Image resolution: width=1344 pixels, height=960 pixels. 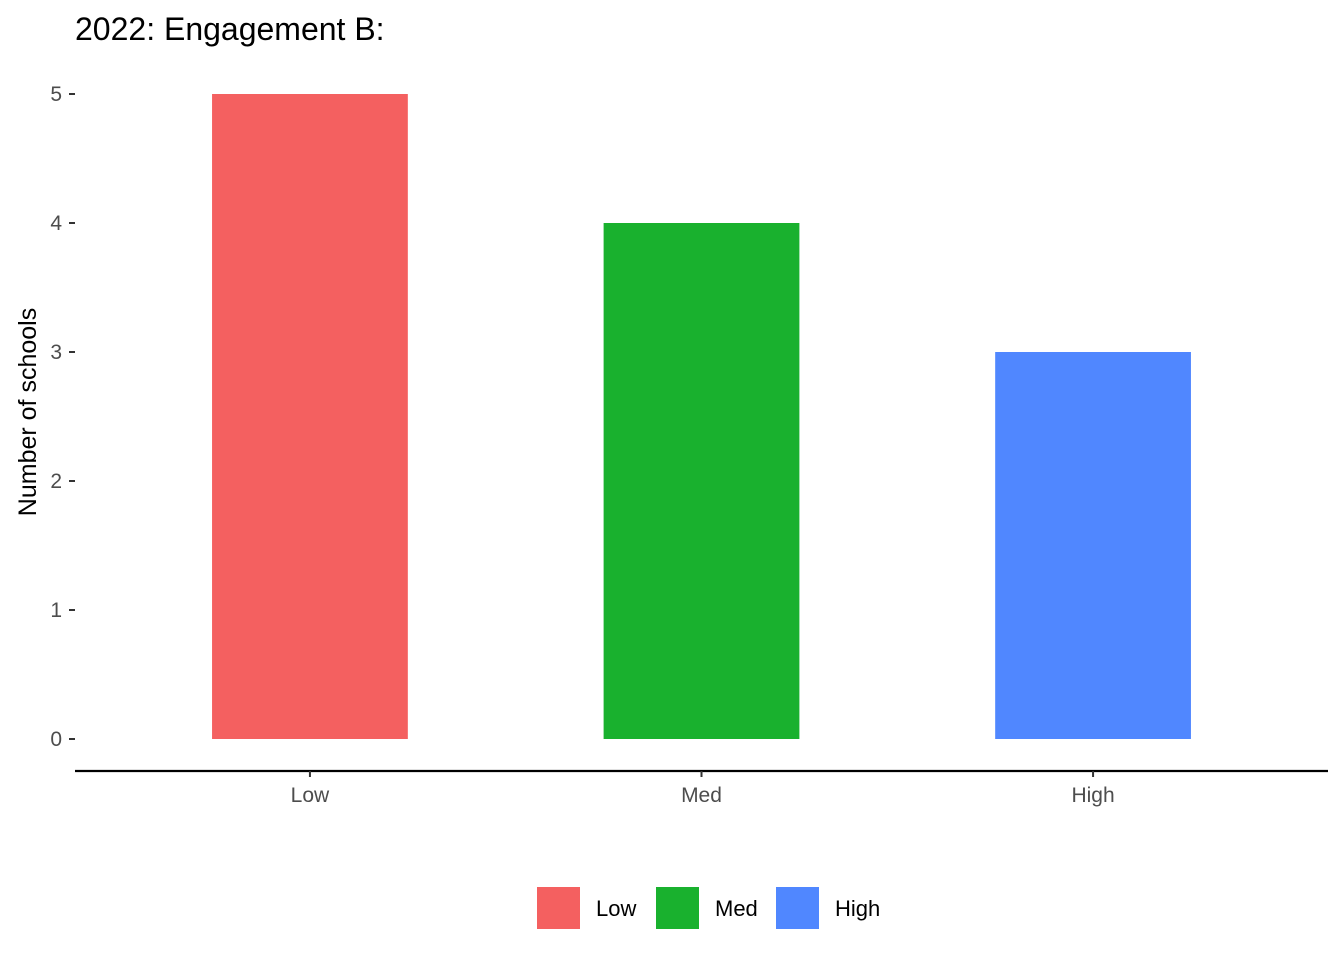 I want to click on bar-med, so click(x=701, y=481).